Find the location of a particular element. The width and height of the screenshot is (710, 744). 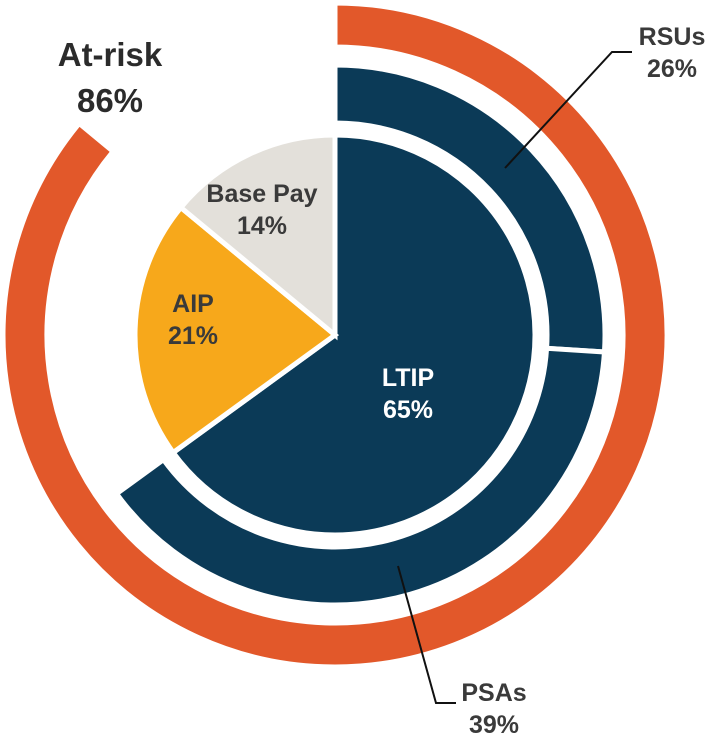

label-at-risk-value: 86% is located at coordinates (110, 100).